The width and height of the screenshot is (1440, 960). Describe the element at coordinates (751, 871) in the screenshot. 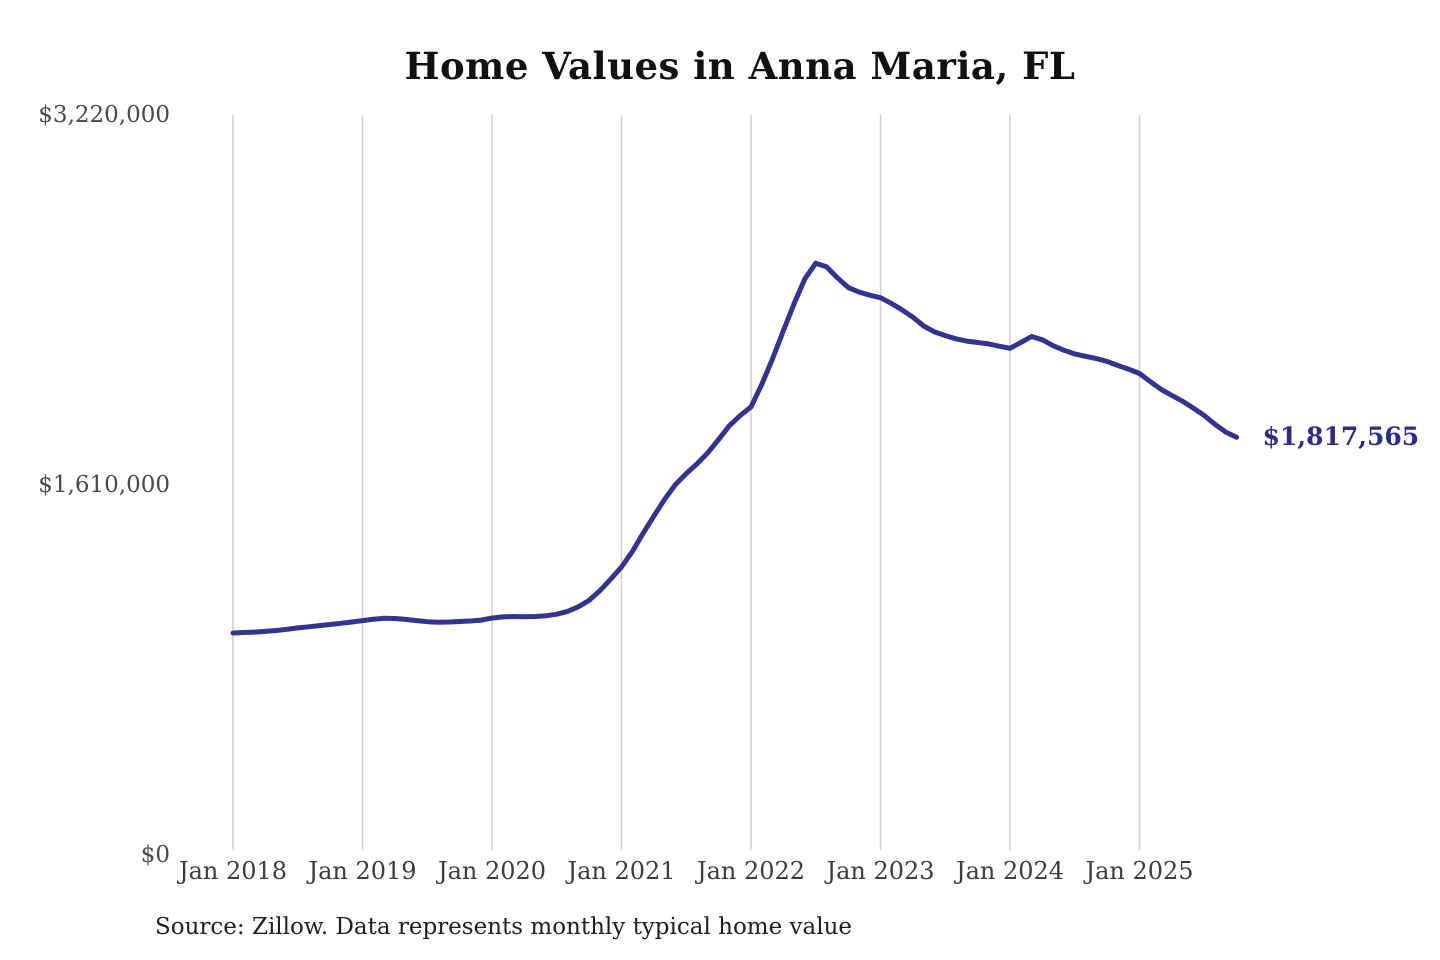

I see `x-tick-label: Jan 2022` at that location.